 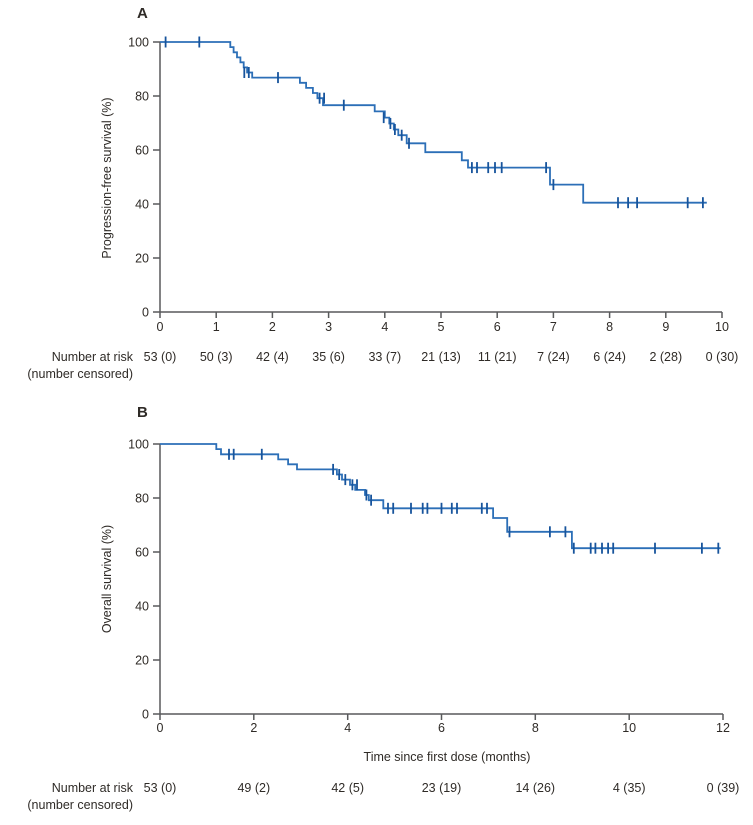 What do you see at coordinates (160, 327) in the screenshot?
I see `panel-a-x-tick-label: 0` at bounding box center [160, 327].